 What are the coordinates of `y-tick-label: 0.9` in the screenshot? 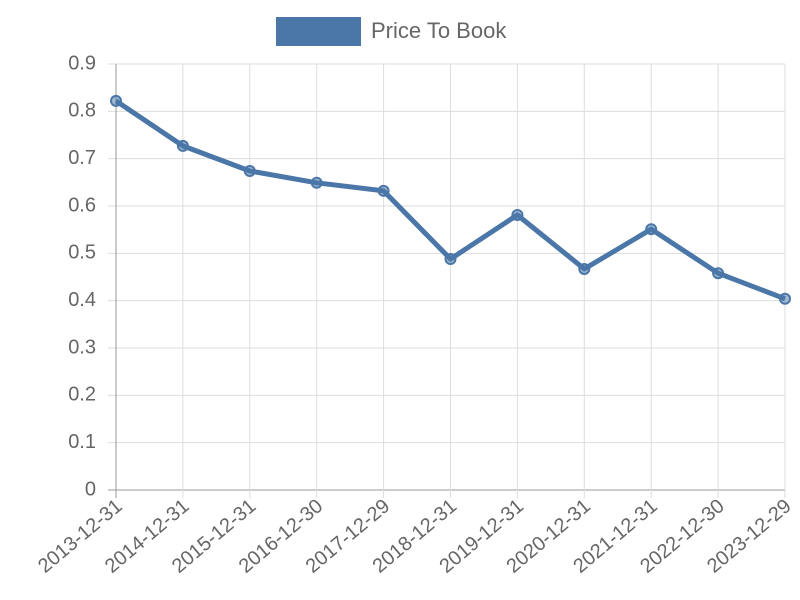 It's located at (82, 63).